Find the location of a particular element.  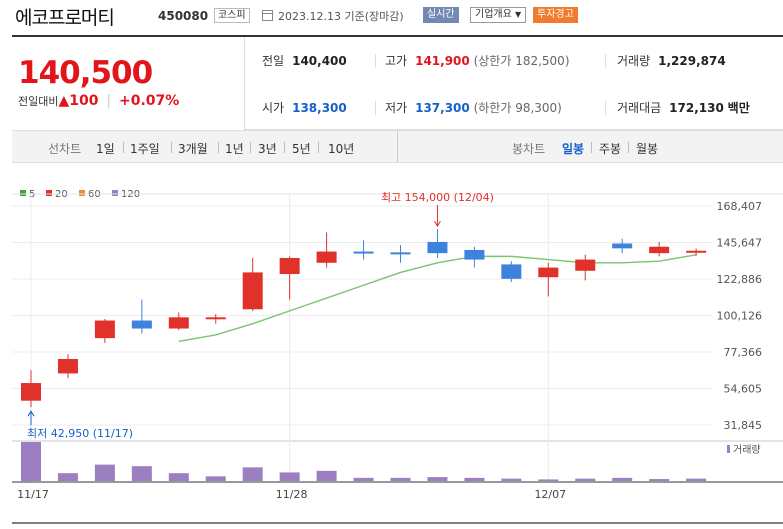

open-value: 138,300 is located at coordinates (319, 108).